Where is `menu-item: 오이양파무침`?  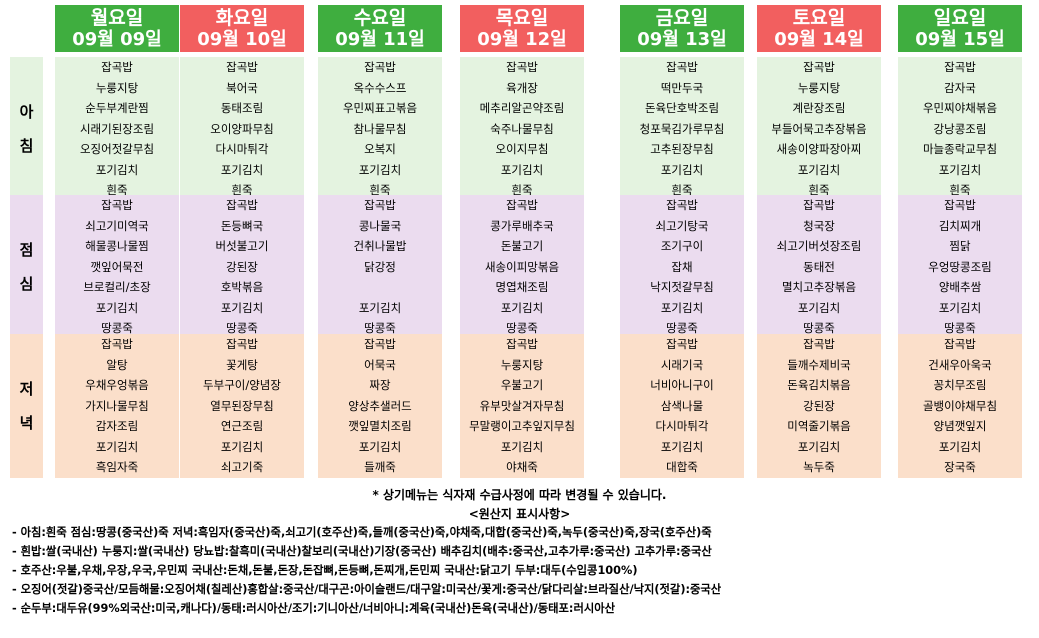
menu-item: 오이양파무침 is located at coordinates (242, 128).